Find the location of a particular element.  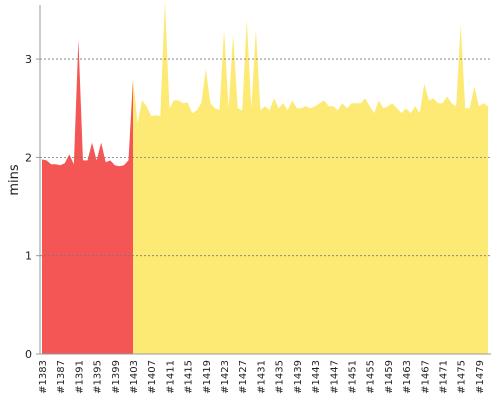

x-tick-label: #1471 is located at coordinates (443, 377).